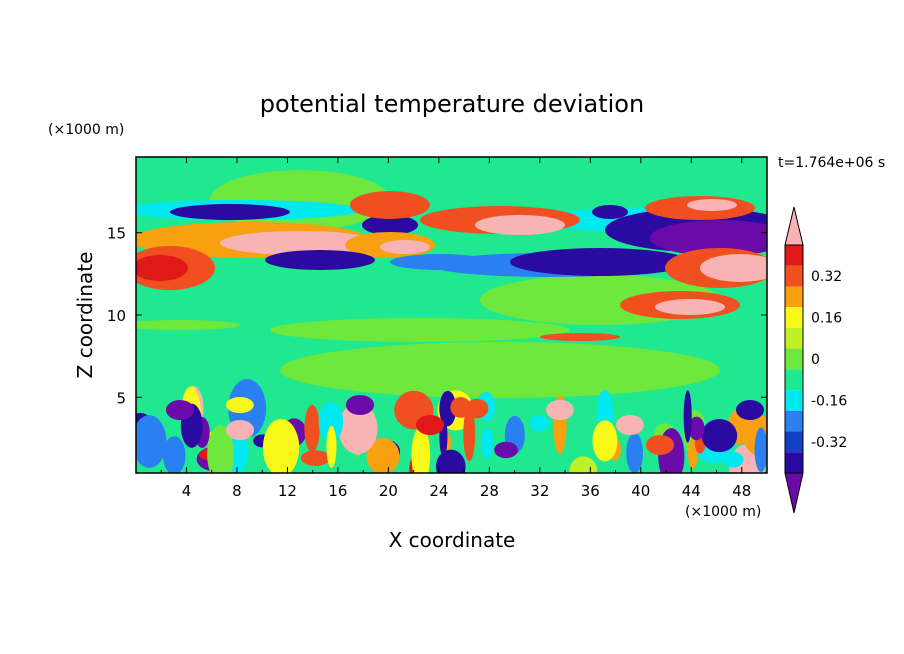 Image resolution: width=904 pixels, height=654 pixels. Describe the element at coordinates (829, 401) in the screenshot. I see `colorbar-label: -0.16` at that location.